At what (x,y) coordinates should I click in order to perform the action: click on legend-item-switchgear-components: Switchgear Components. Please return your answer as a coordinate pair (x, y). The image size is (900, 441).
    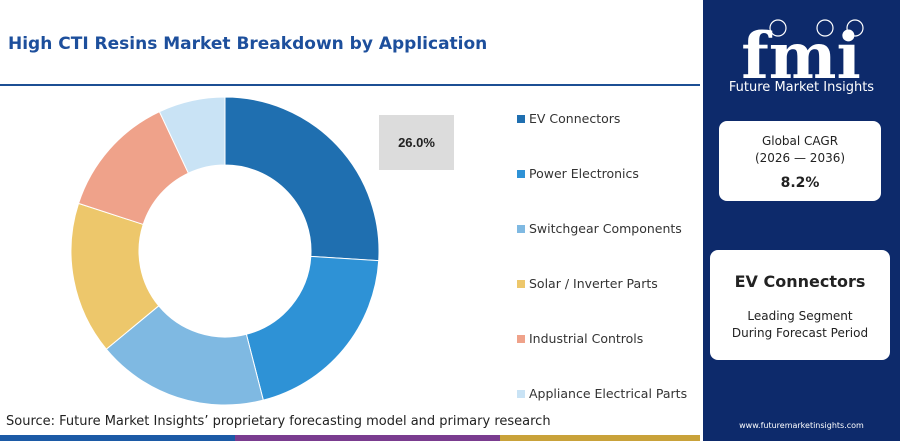
    Looking at the image, I should click on (599, 228).